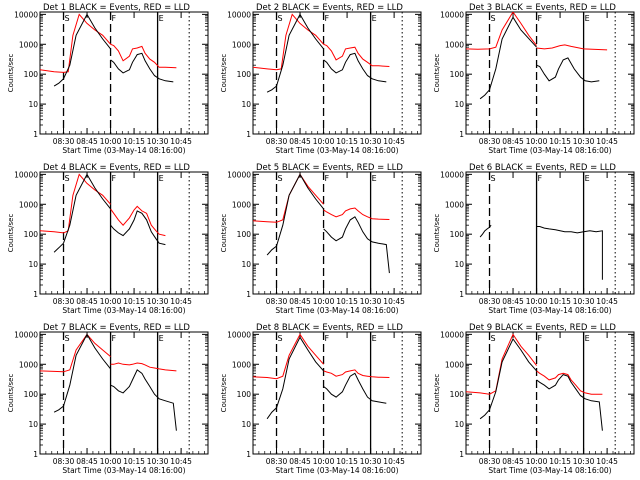  What do you see at coordinates (542, 8) in the screenshot?
I see `panel-title: Det 3 BLACK = Events, RED = LLD` at bounding box center [542, 8].